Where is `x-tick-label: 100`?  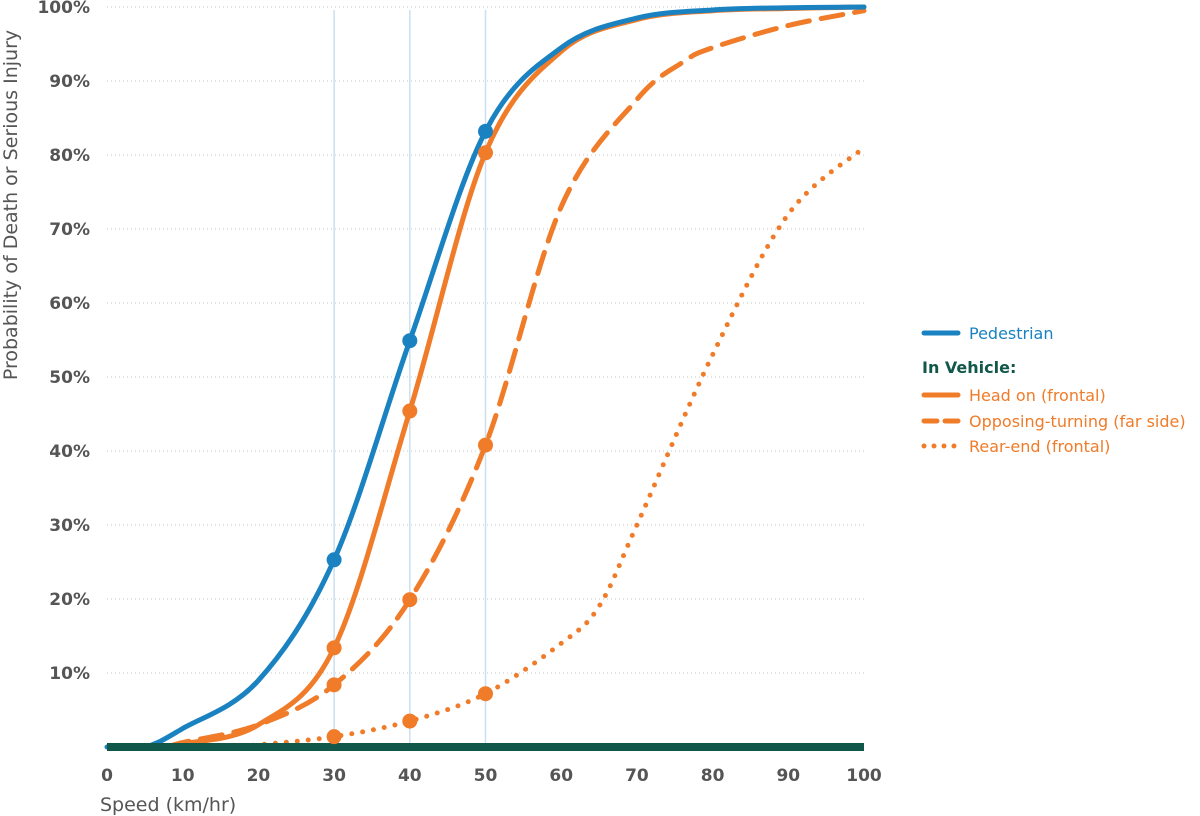
x-tick-label: 100 is located at coordinates (864, 776).